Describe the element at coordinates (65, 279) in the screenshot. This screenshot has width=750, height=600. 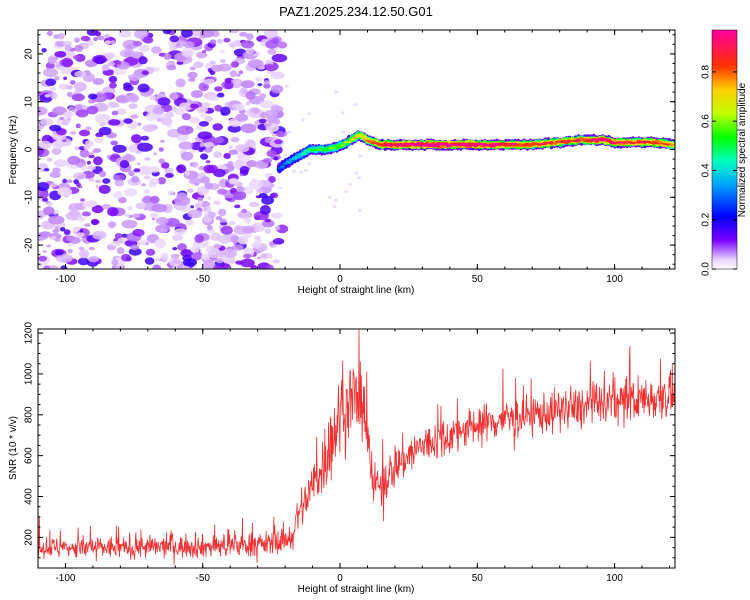
I see `x-tick-label: -100` at that location.